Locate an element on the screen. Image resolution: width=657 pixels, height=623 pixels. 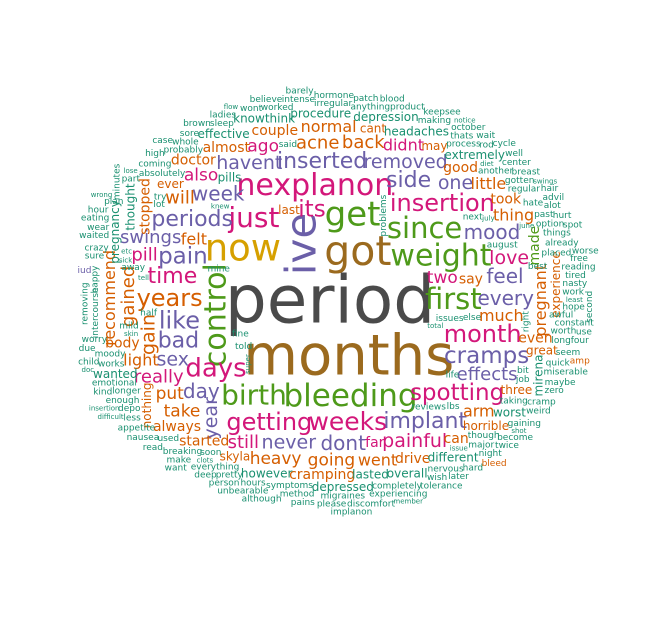
word-shot: shot is located at coordinates (518, 431).